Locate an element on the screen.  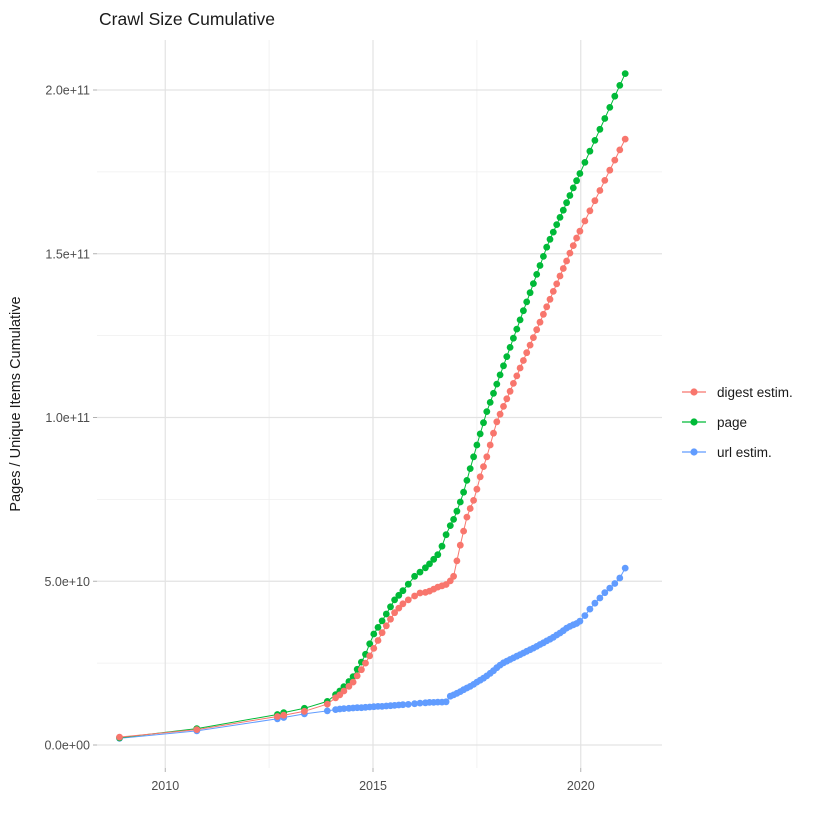
legend-item-page: page is located at coordinates (737, 422).